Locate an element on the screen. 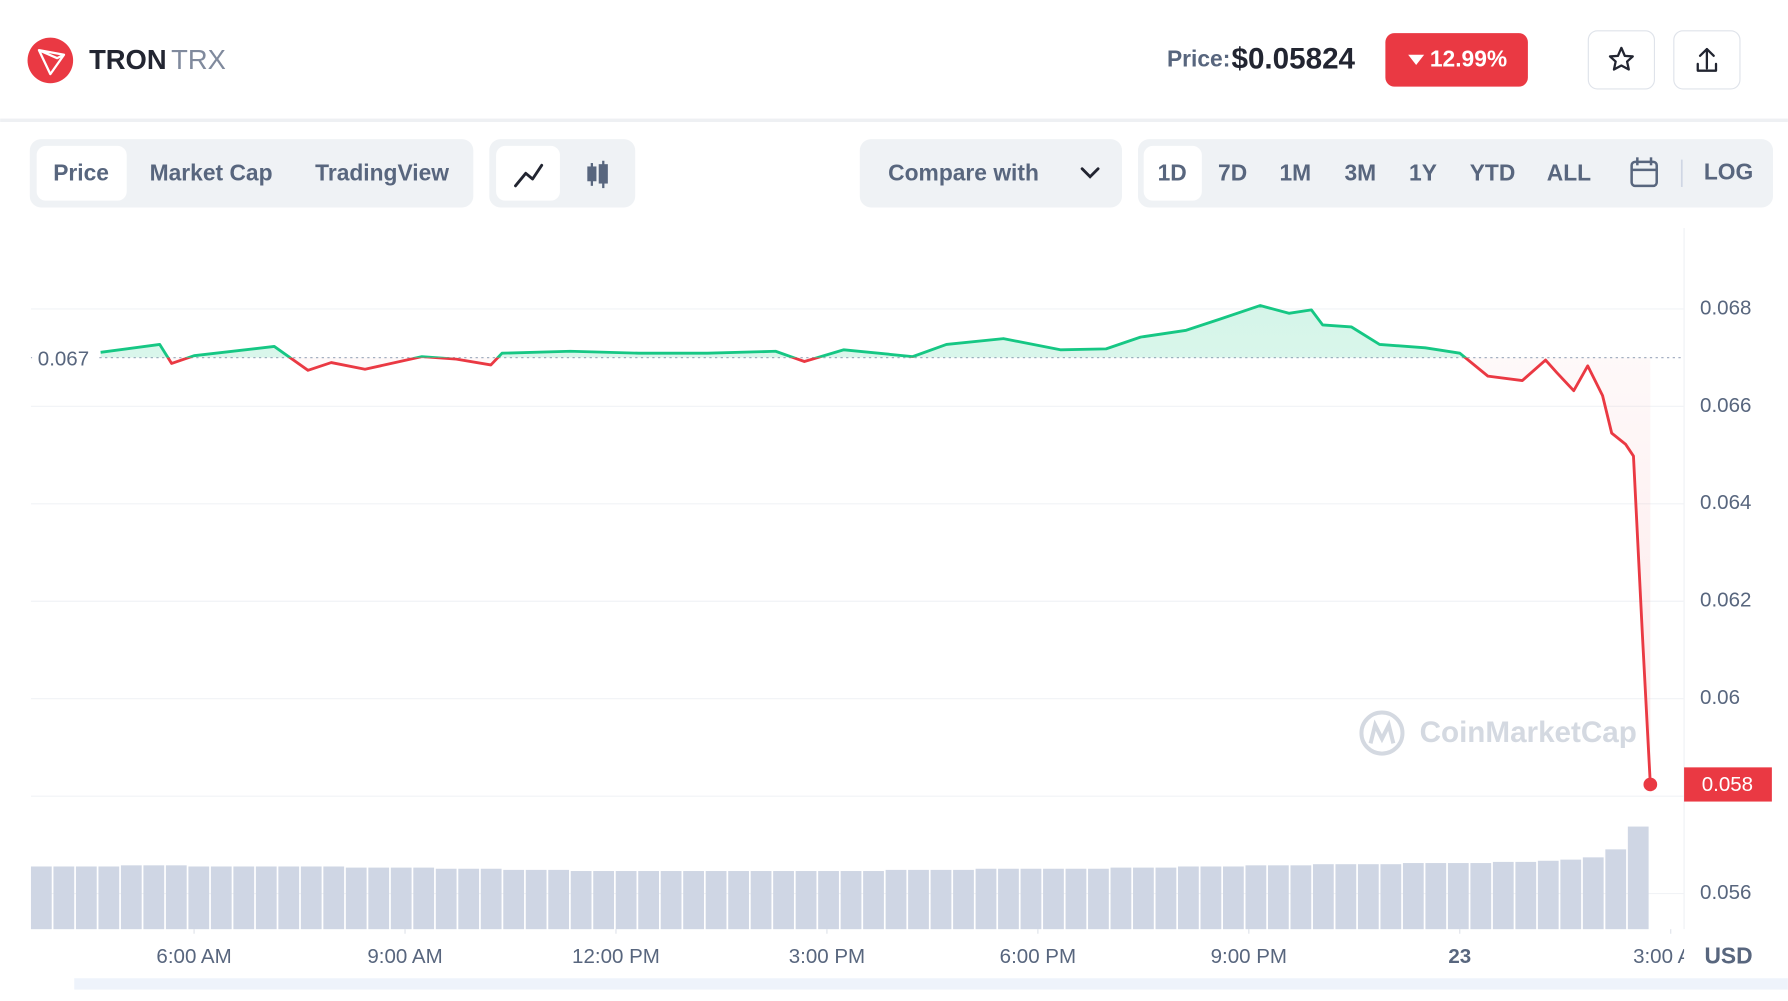 Image resolution: width=1788 pixels, height=1001 pixels. log-button: LOG is located at coordinates (1728, 171).